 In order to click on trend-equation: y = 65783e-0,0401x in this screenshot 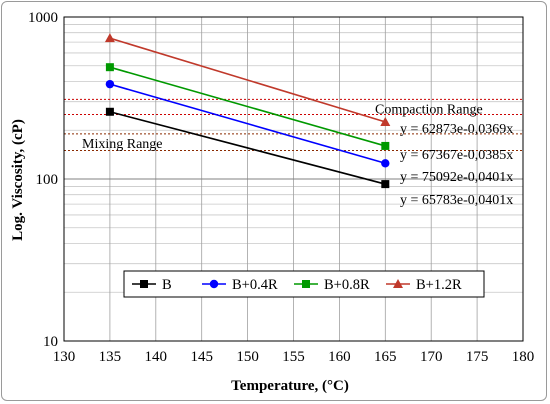, I will do `click(456, 200)`.